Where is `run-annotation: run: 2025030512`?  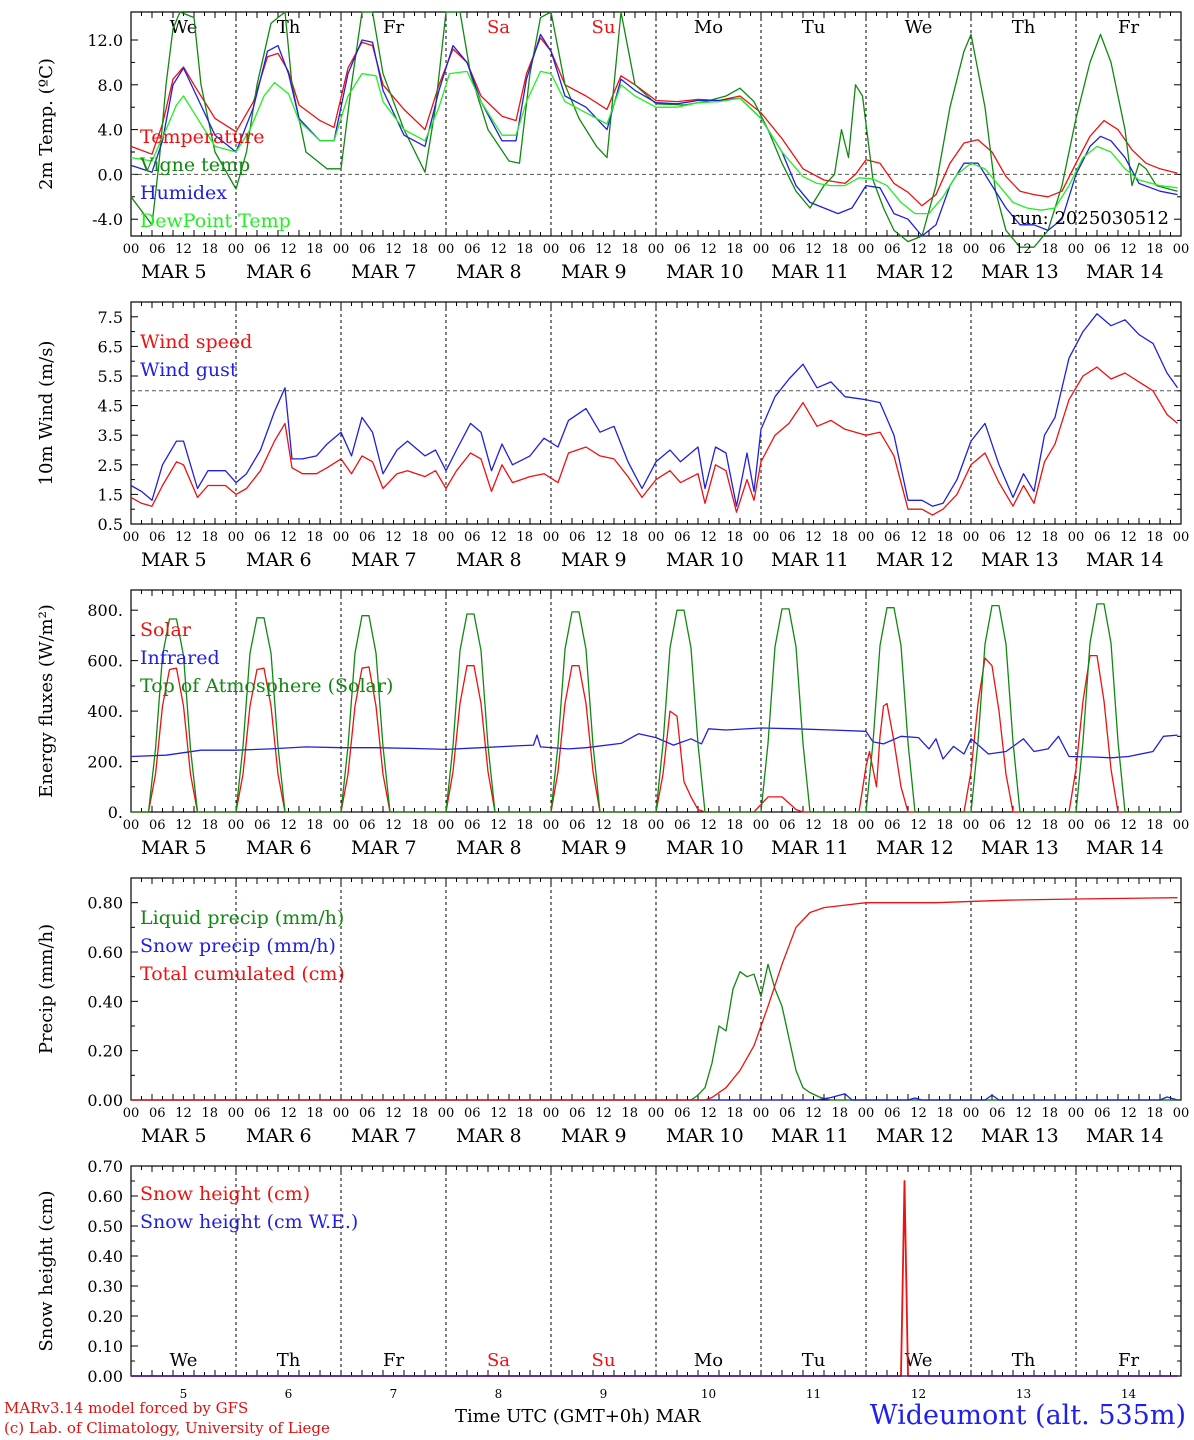
run-annotation: run: 2025030512 is located at coordinates (1090, 218).